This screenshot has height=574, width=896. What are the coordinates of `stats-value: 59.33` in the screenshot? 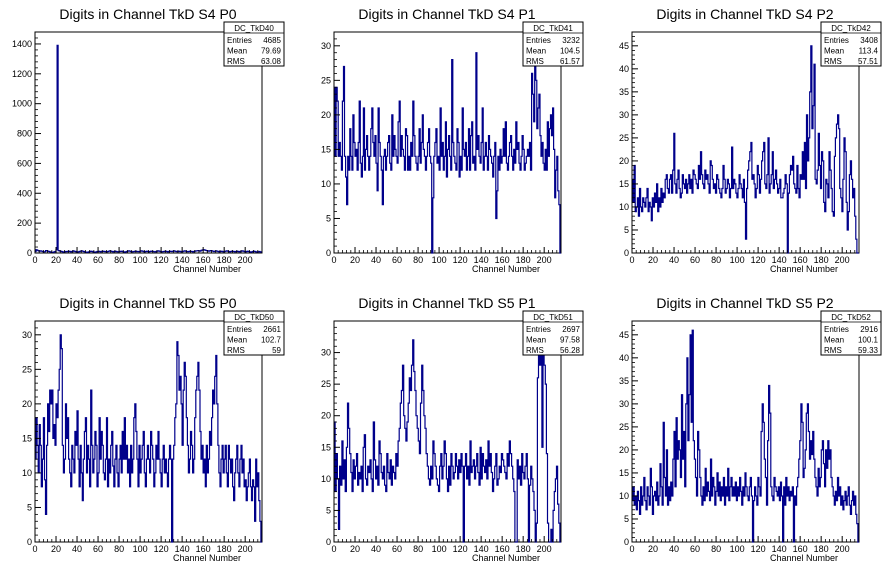 It's located at (868, 350).